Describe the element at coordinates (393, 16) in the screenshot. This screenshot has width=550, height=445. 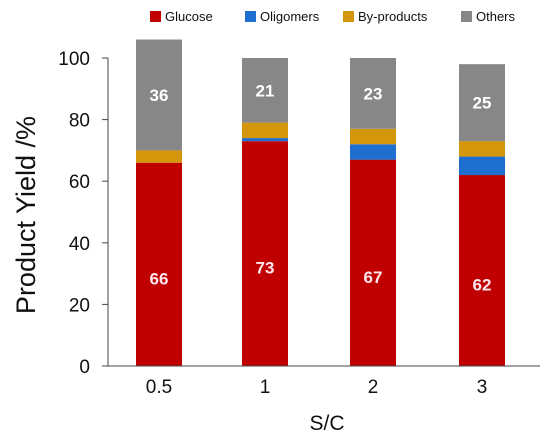
I see `legend-label: By-products` at that location.